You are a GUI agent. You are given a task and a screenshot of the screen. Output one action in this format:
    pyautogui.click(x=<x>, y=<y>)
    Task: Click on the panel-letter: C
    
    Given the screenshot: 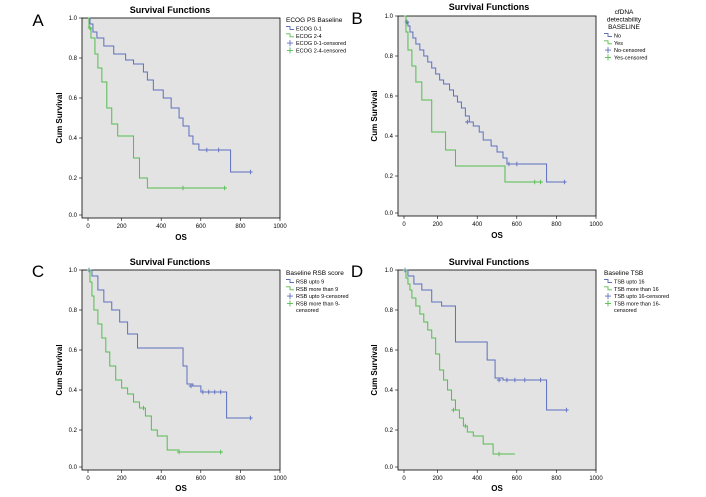 What is the action you would take?
    pyautogui.click(x=38, y=271)
    